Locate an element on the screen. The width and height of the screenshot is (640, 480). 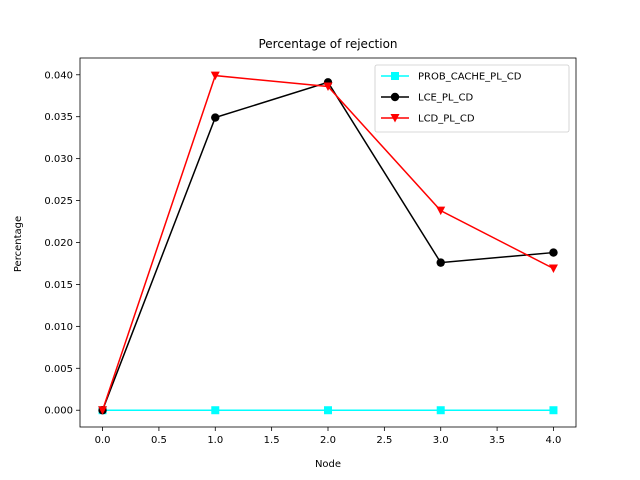
legend-label: LCE_PL_CD is located at coordinates (445, 98).